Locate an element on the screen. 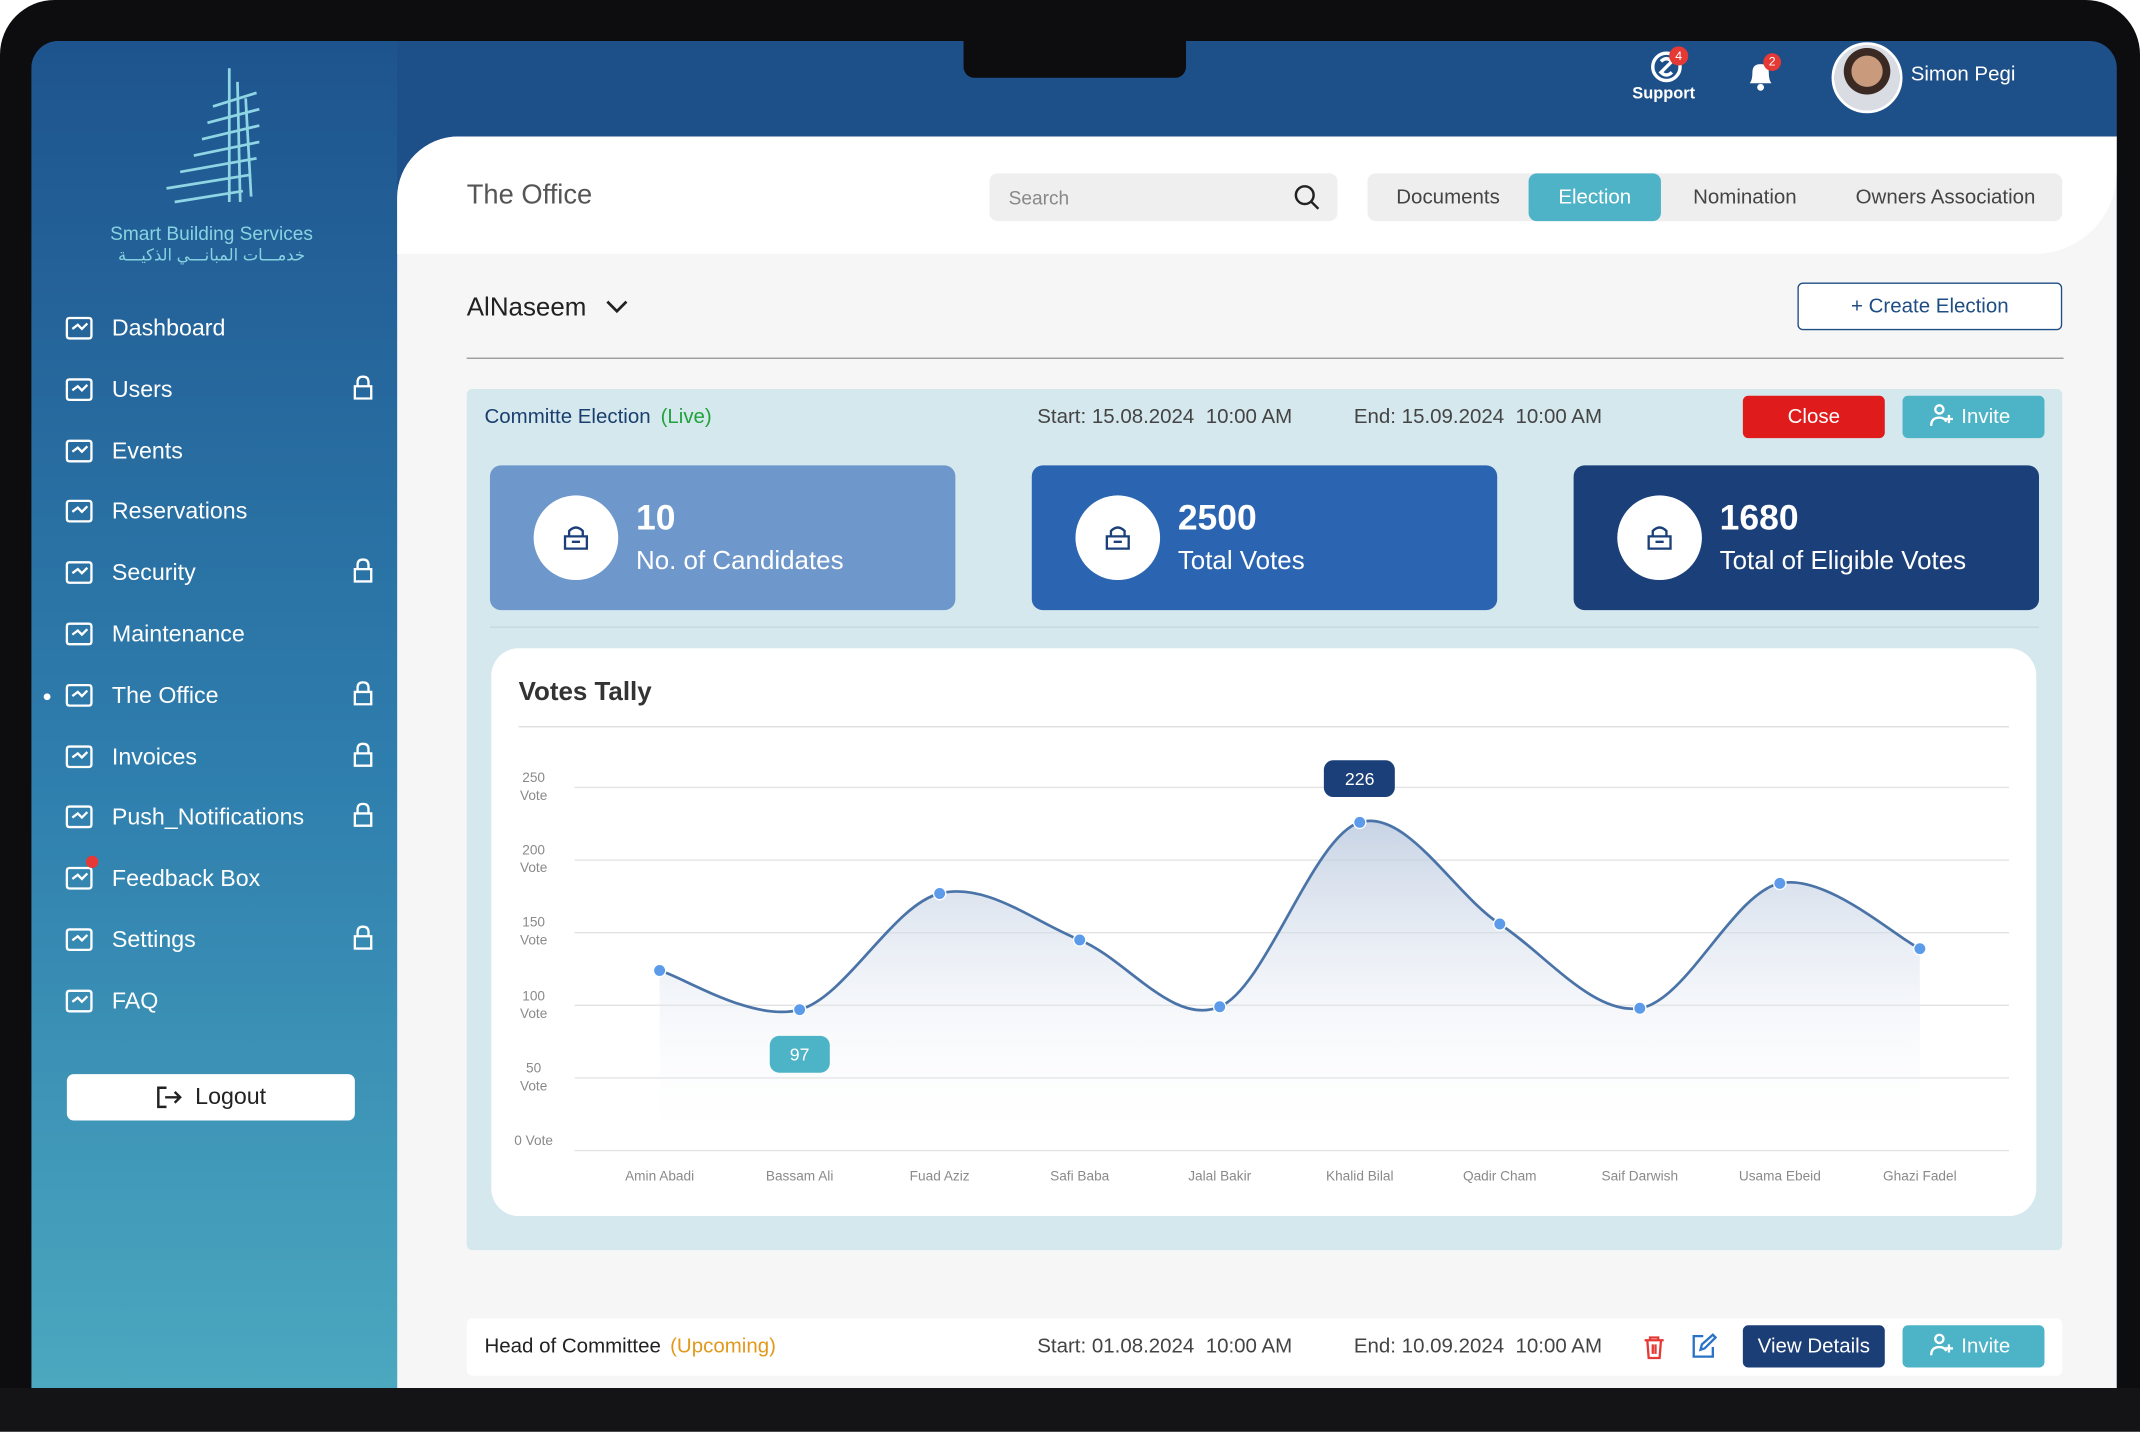 This screenshot has height=1432, width=2140. stat-label: Total Votes is located at coordinates (1241, 561).